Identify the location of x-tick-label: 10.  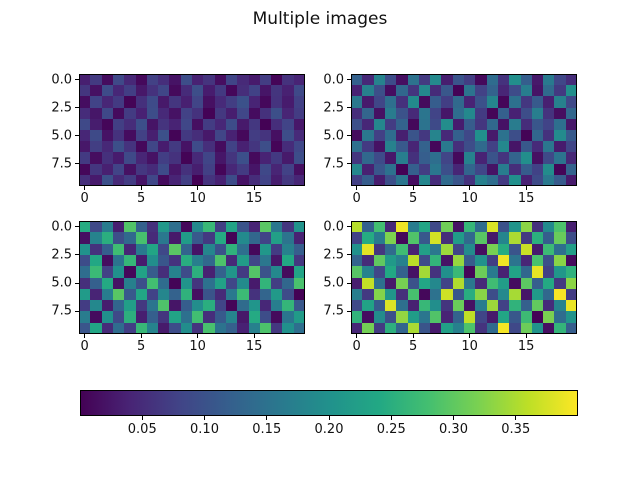
(469, 346).